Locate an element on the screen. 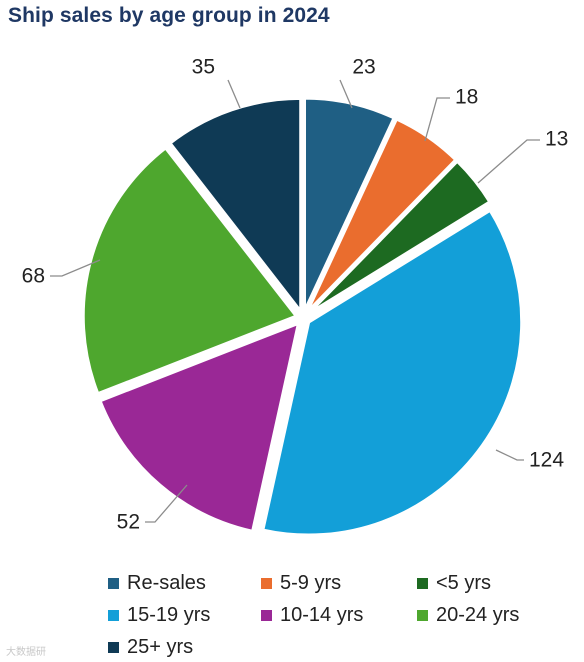  legend-item-re-sales: Re-sales is located at coordinates (157, 583).